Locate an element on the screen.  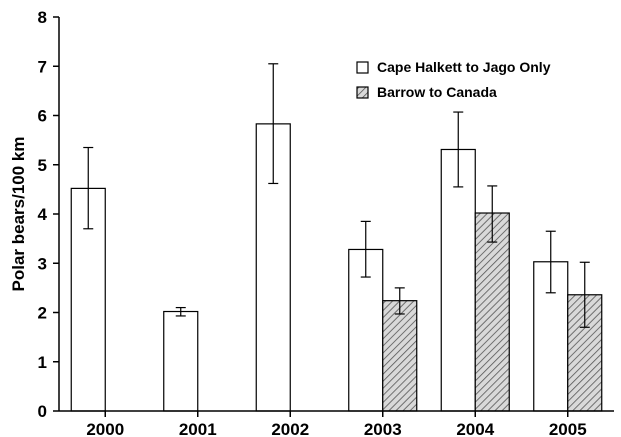
y-tick-label: 6 is located at coordinates (42, 116).